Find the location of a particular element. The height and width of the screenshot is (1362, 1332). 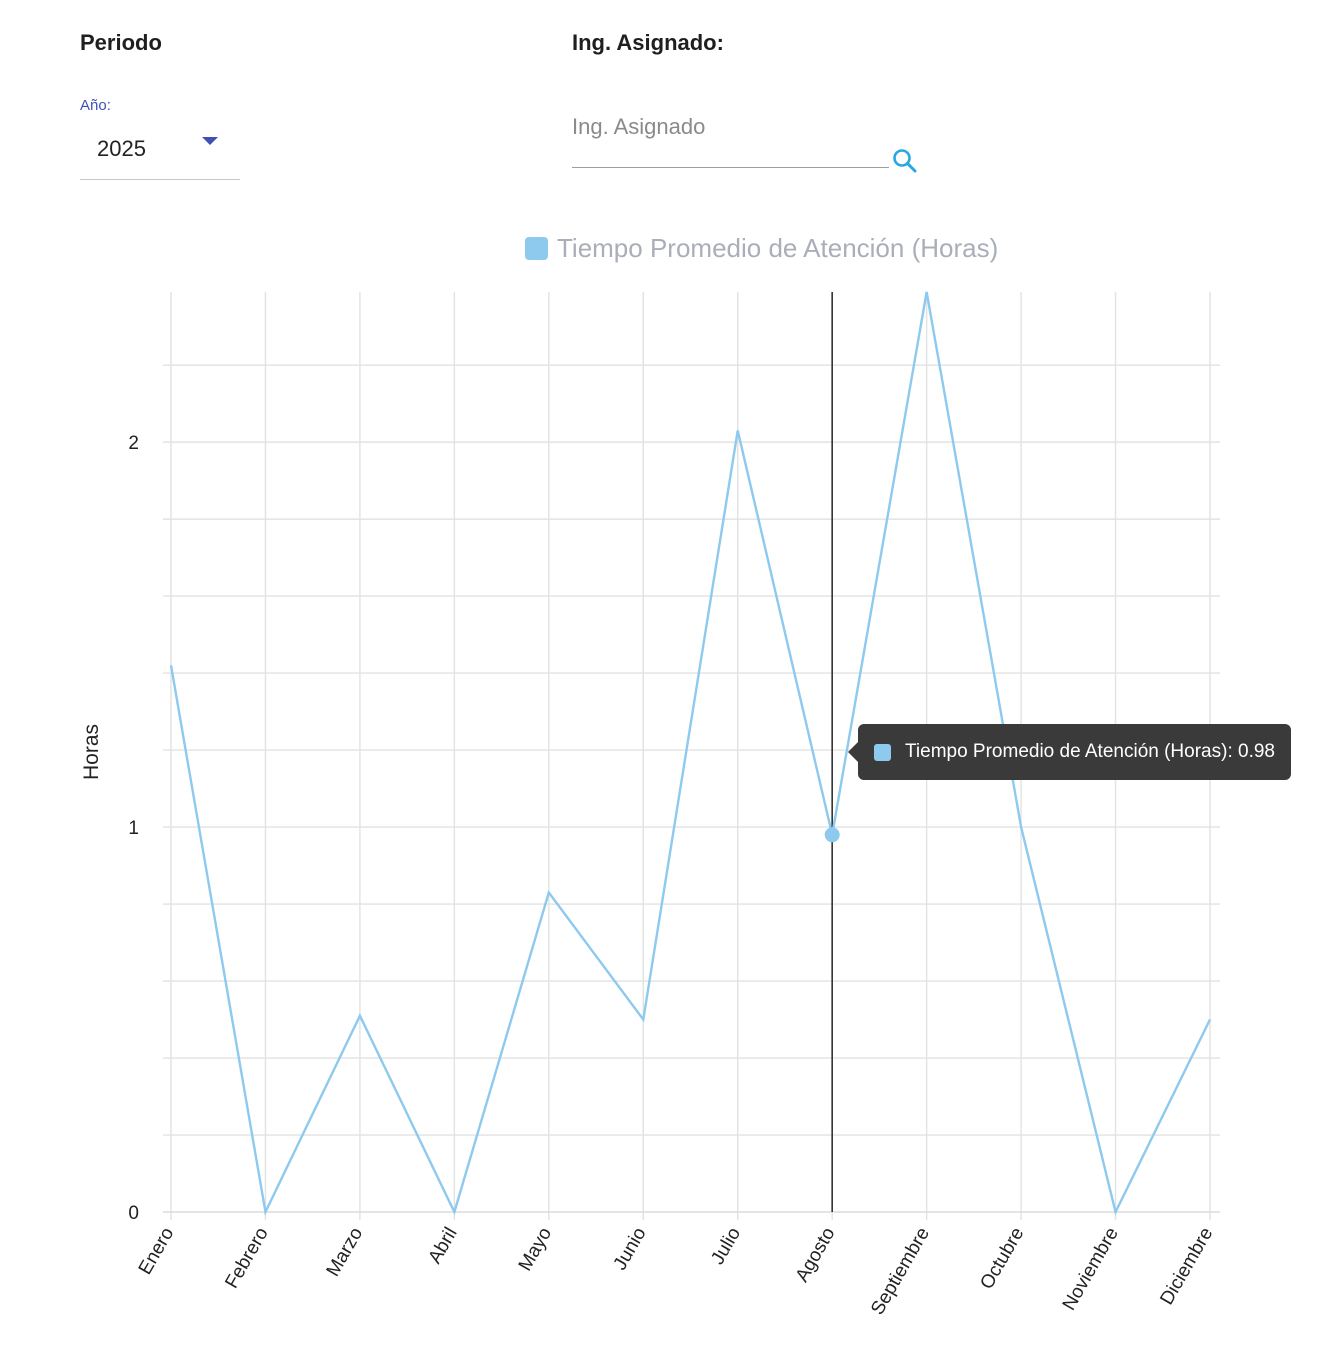

x-tick-label: Febrero is located at coordinates (246, 1258).